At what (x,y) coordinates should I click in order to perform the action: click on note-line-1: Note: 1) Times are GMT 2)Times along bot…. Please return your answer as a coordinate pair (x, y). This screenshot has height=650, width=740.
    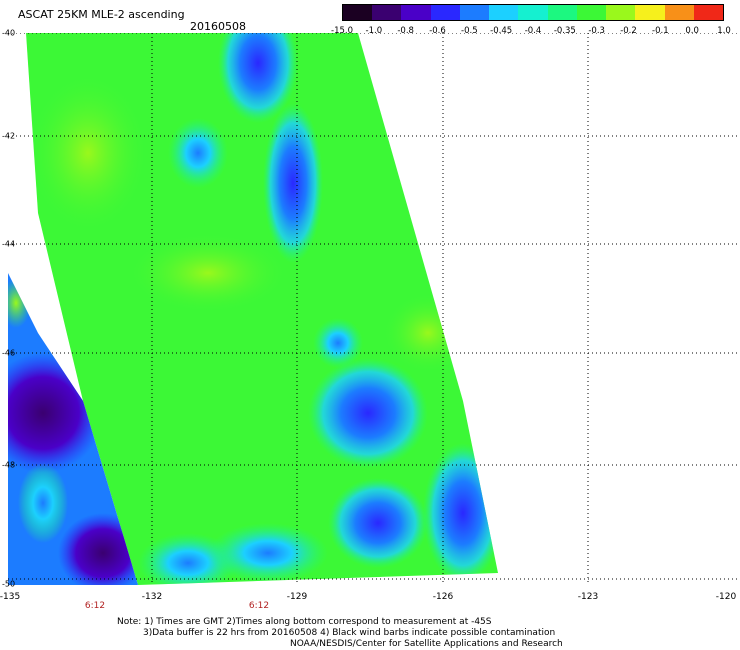
    Looking at the image, I should click on (304, 622).